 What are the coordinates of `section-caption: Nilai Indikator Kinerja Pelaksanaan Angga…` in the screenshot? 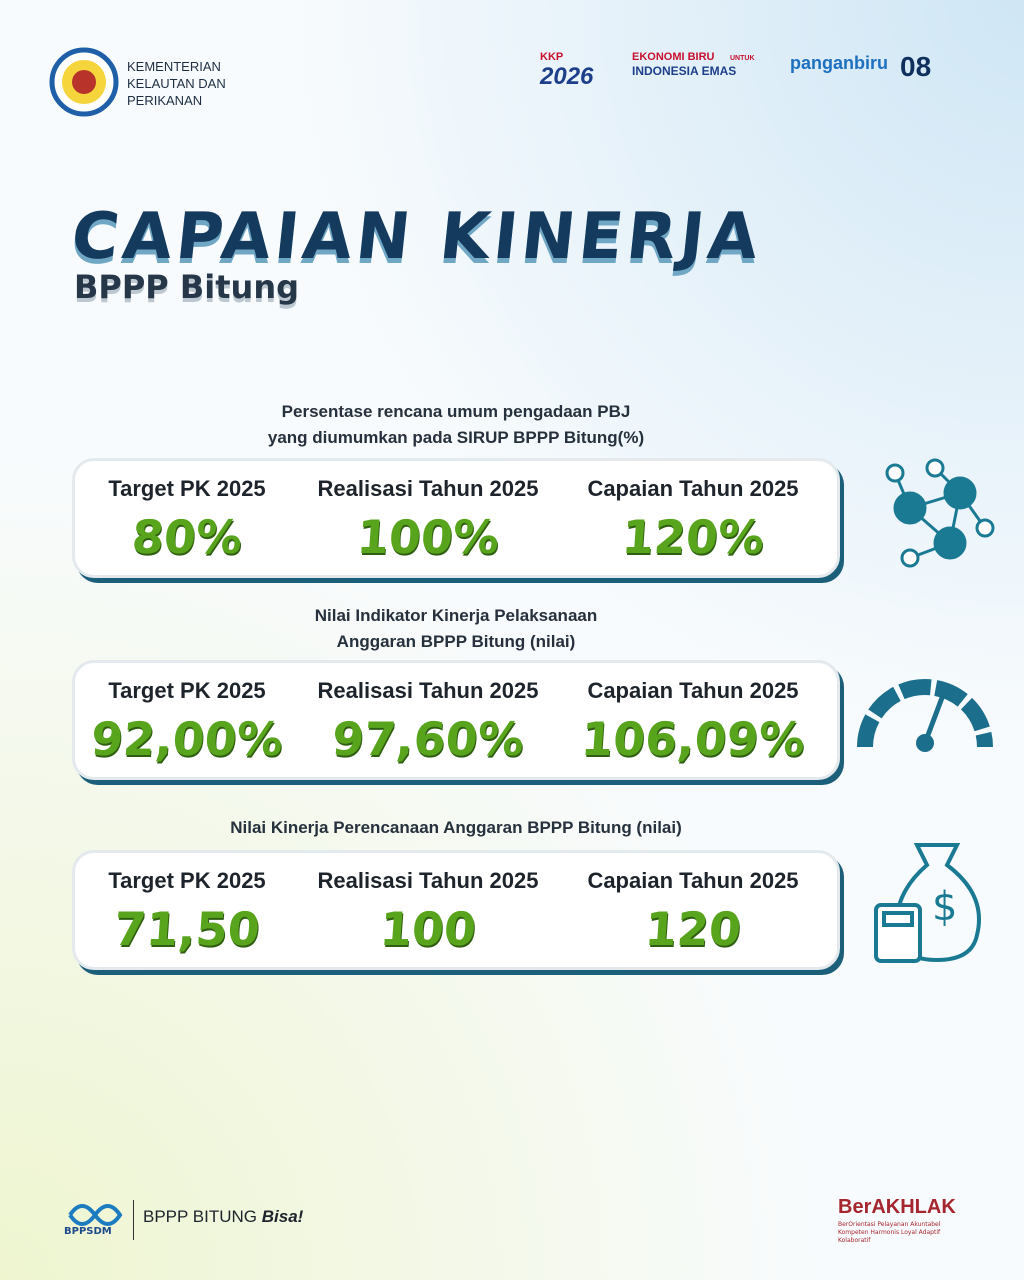 It's located at (456, 629).